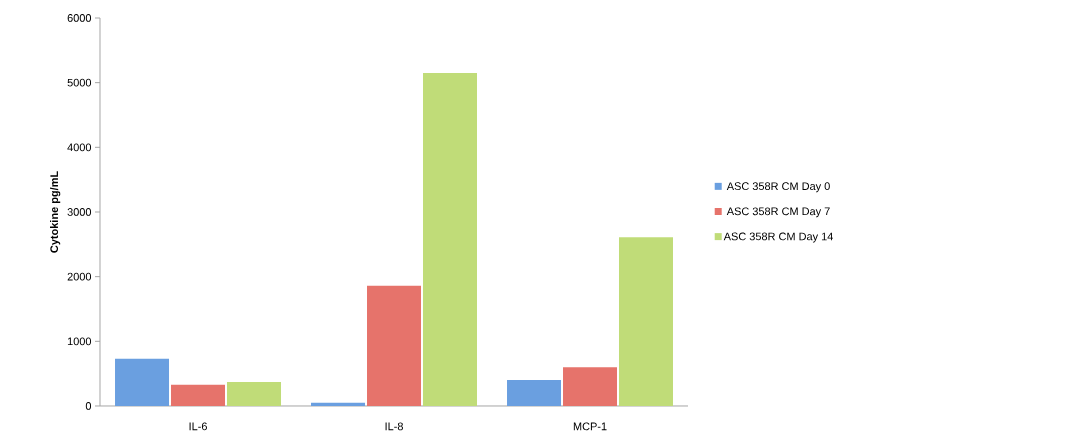 This screenshot has height=447, width=1069. Describe the element at coordinates (778, 187) in the screenshot. I see `legend-label: ASC 358R CM Day 0` at that location.